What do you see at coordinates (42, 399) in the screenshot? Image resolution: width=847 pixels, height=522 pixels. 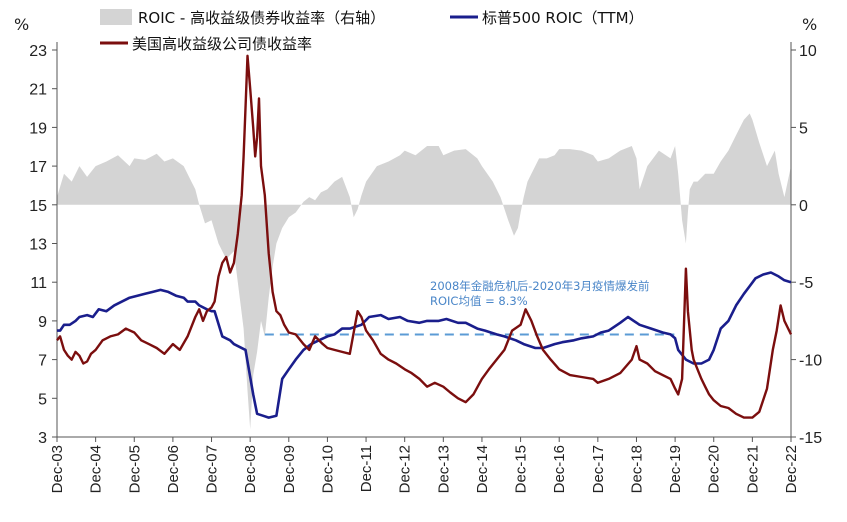 I see `left-tick-label: 5` at bounding box center [42, 399].